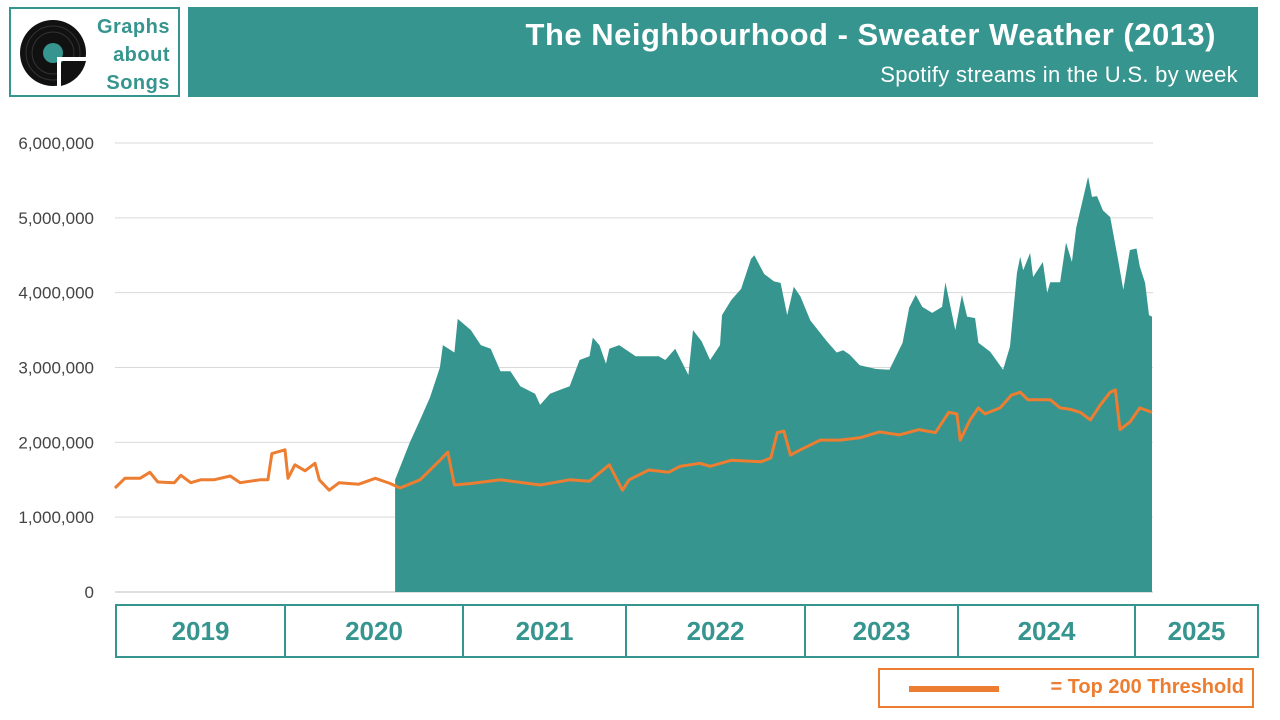 The image size is (1280, 720). I want to click on logo-line: Songs, so click(138, 83).